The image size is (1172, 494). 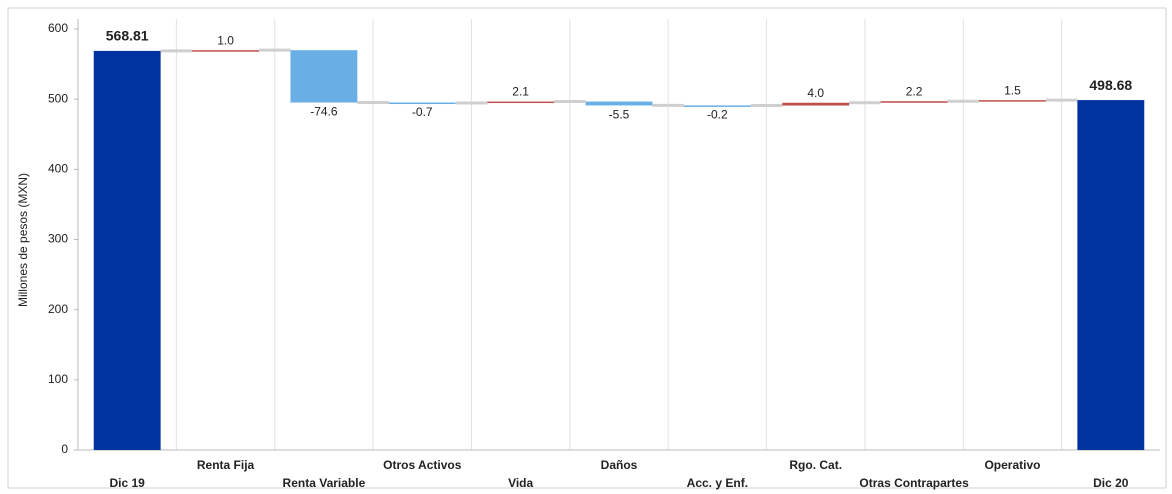 What do you see at coordinates (58, 379) in the screenshot?
I see `y-tick-label: 100` at bounding box center [58, 379].